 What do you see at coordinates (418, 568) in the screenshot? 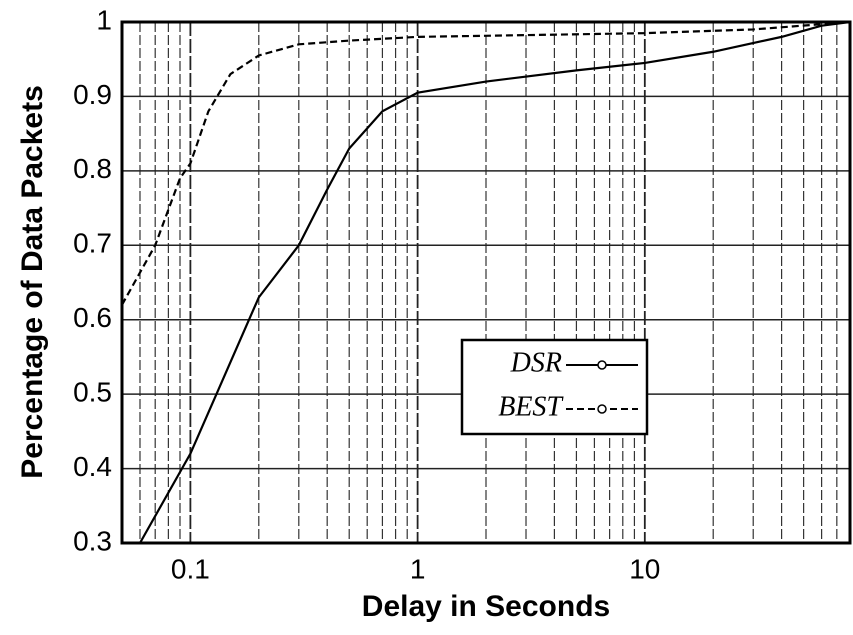
I see `x-tick-label: 1` at bounding box center [418, 568].